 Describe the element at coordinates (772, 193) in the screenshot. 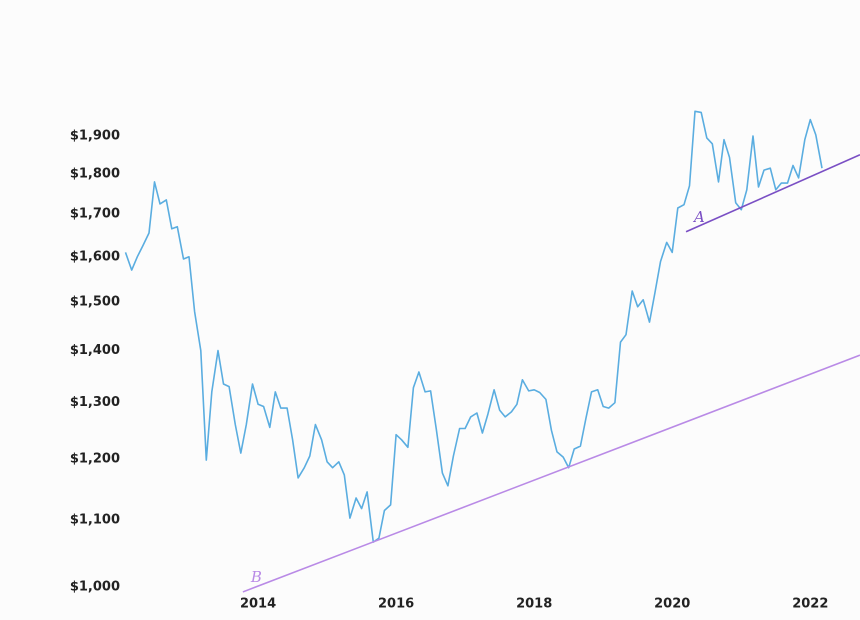

I see `trend-line` at that location.